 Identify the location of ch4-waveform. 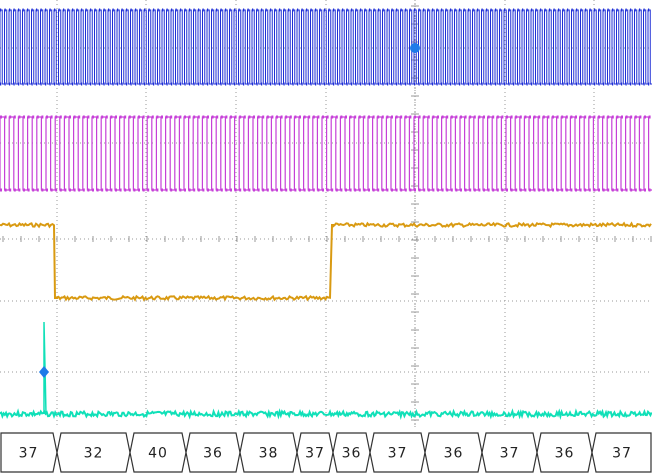
(326, 414).